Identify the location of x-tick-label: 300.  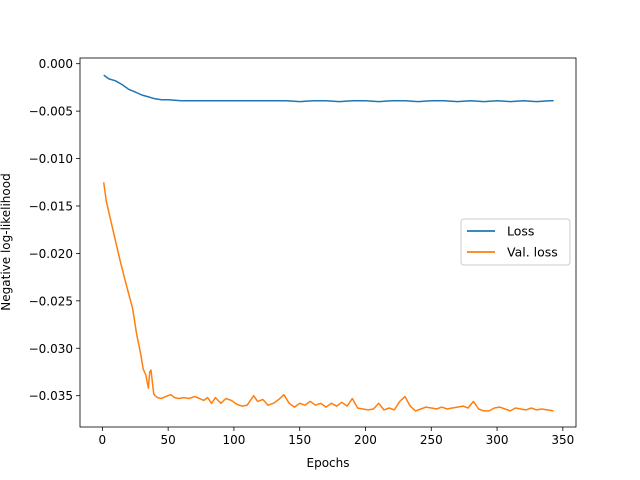
(497, 440).